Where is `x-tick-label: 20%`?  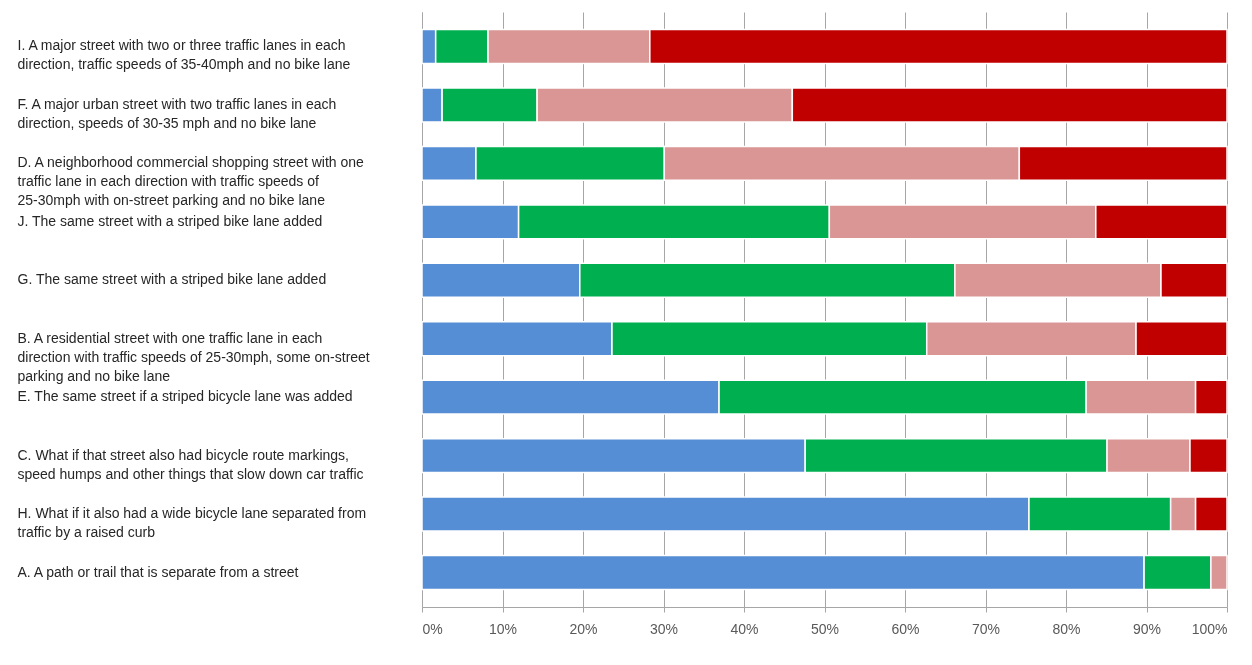 x-tick-label: 20% is located at coordinates (583, 628).